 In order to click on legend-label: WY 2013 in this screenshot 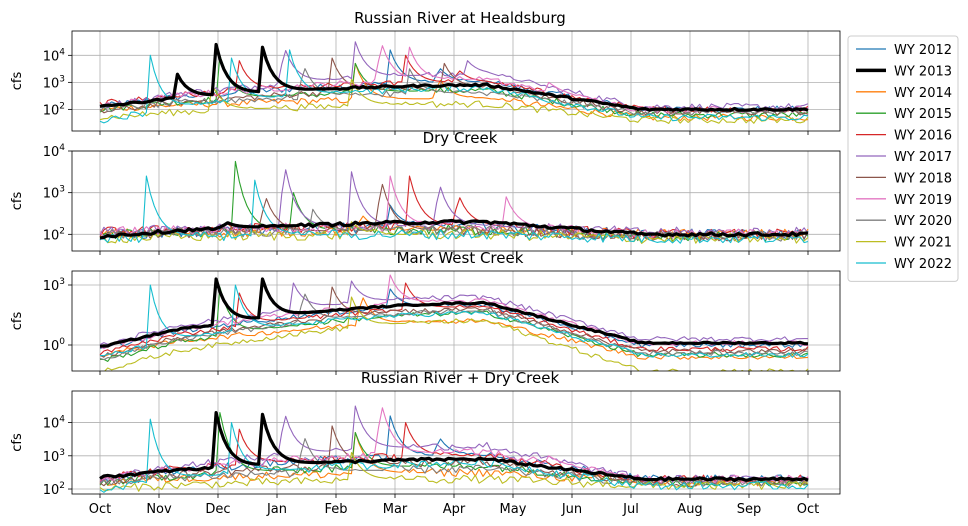, I will do `click(923, 71)`.